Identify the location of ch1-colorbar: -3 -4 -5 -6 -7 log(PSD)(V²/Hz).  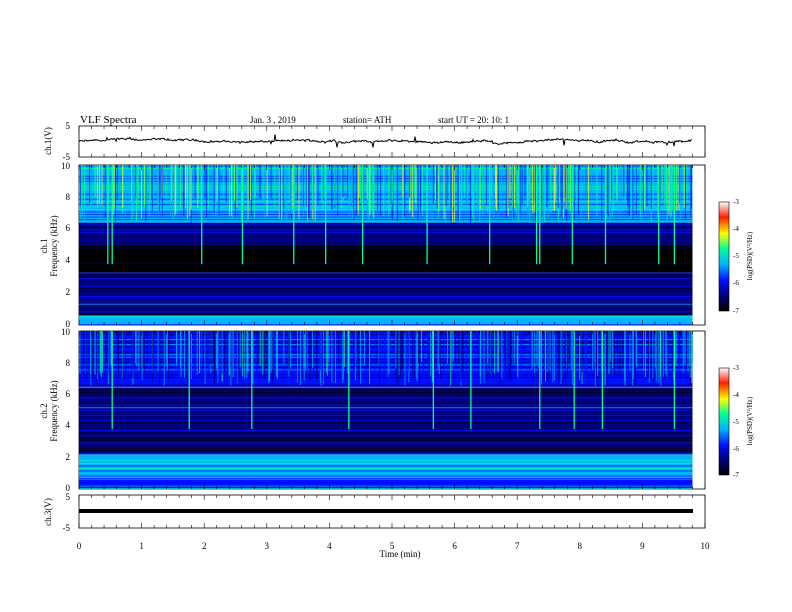
(736, 256).